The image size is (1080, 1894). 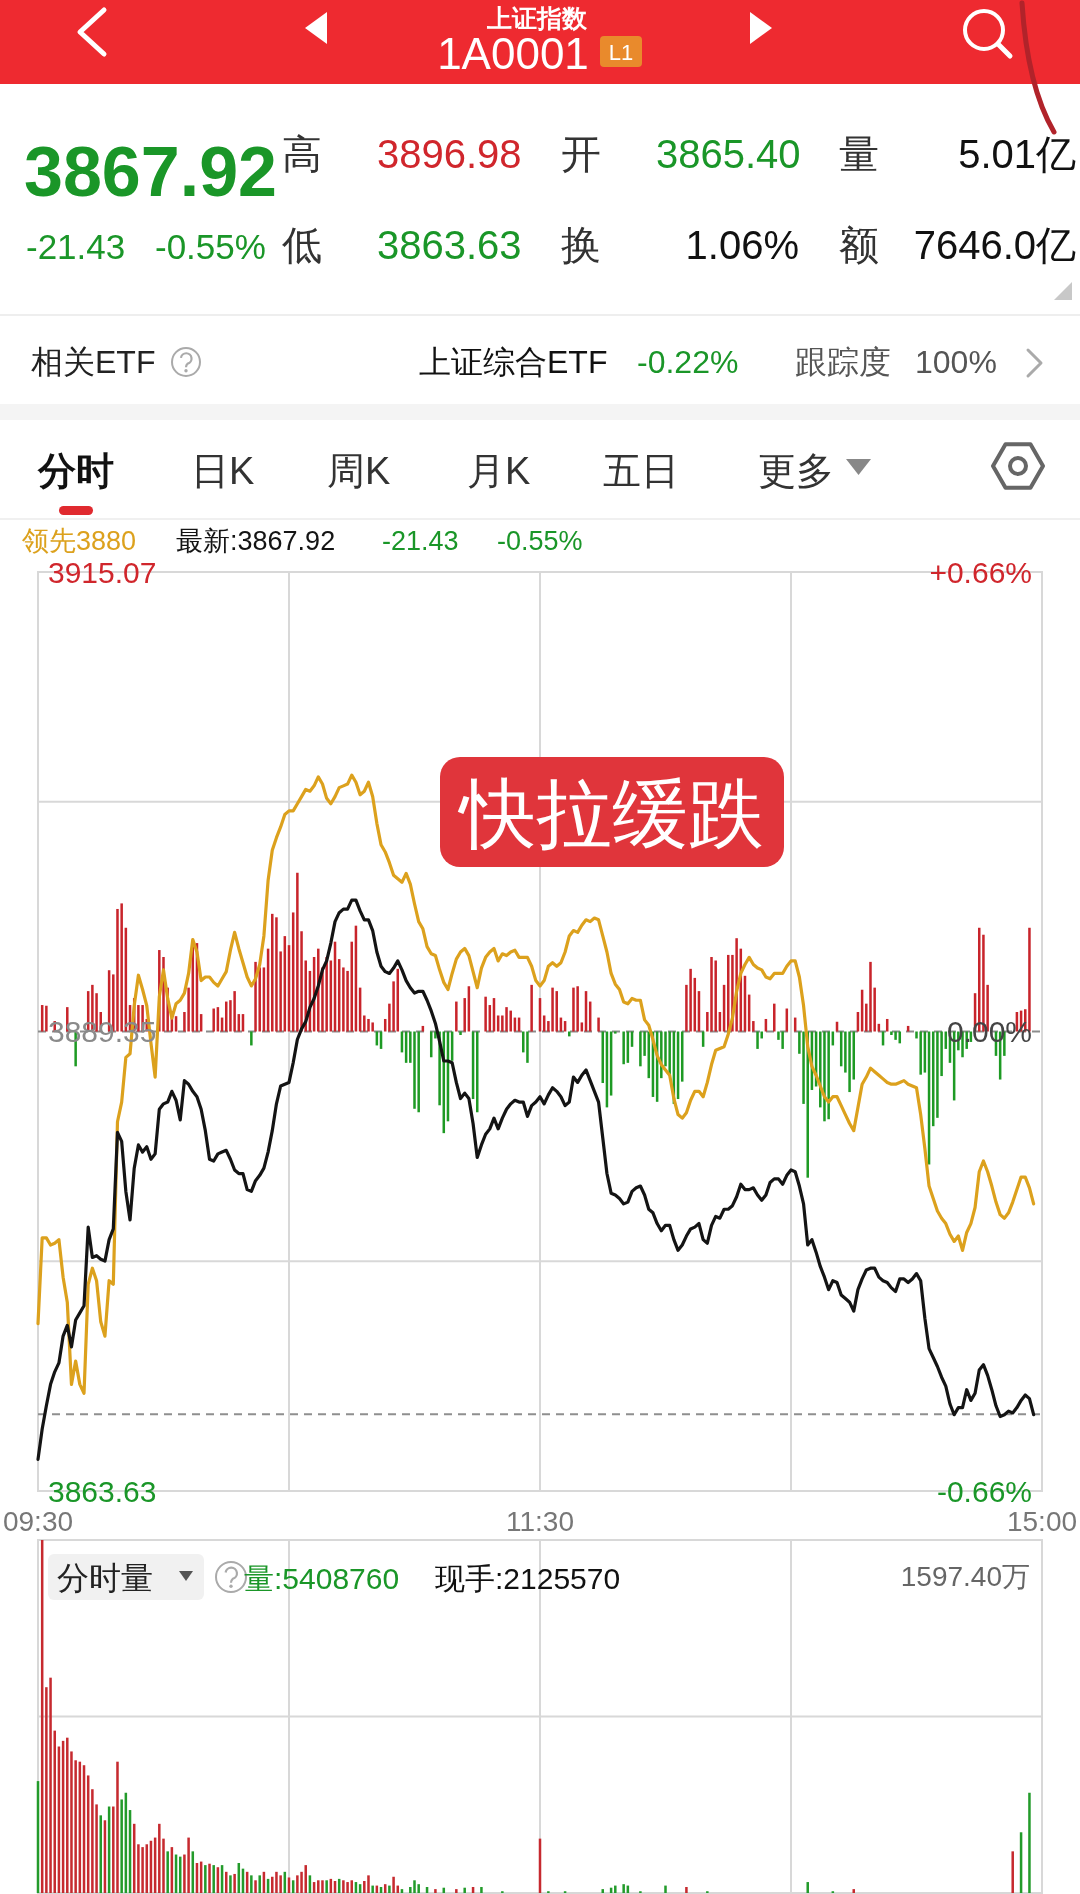 What do you see at coordinates (537, 18) in the screenshot?
I see `text: 上证指数` at bounding box center [537, 18].